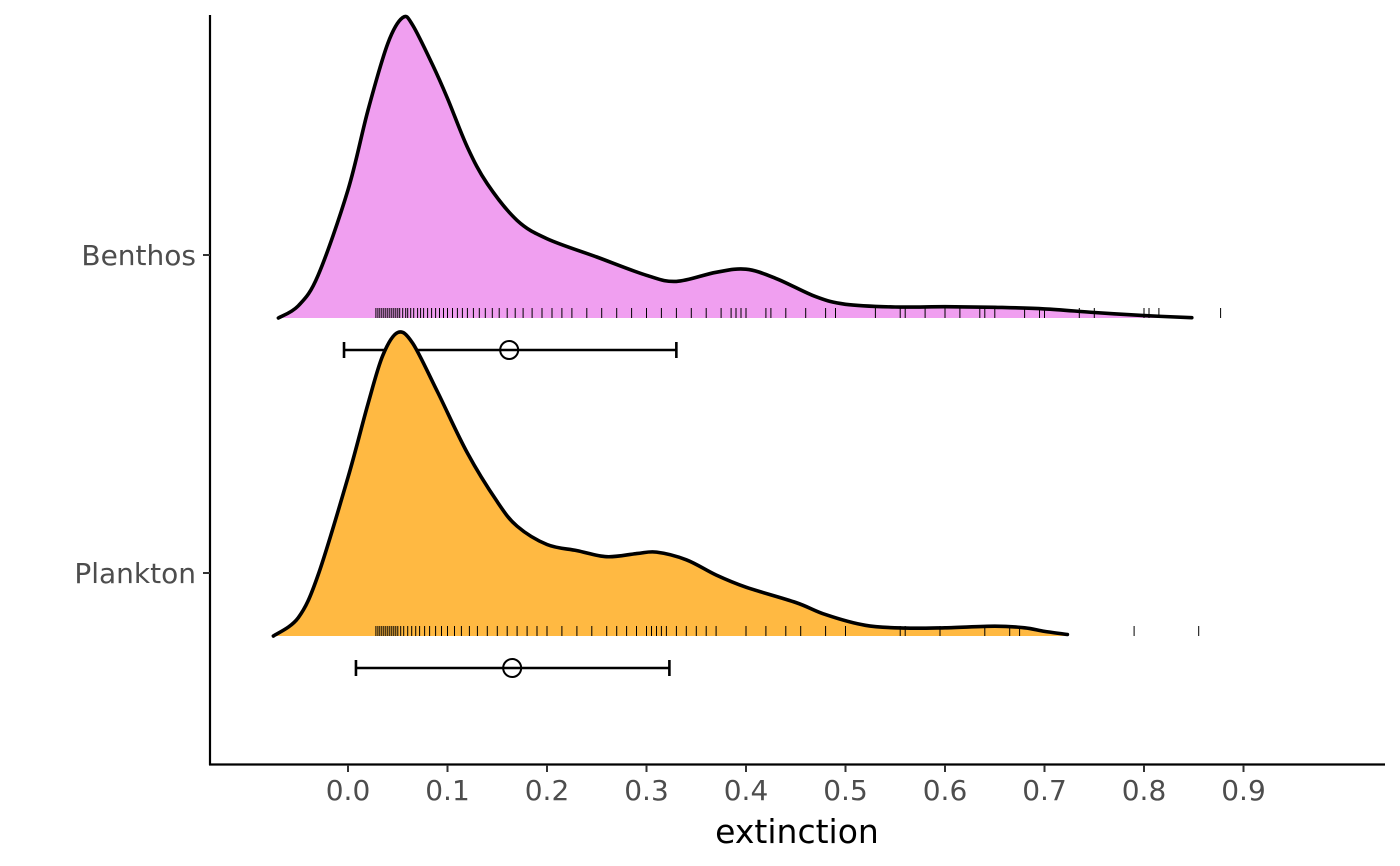 The image size is (1400, 866). I want to click on x-tick-label: 0.1, so click(447, 790).